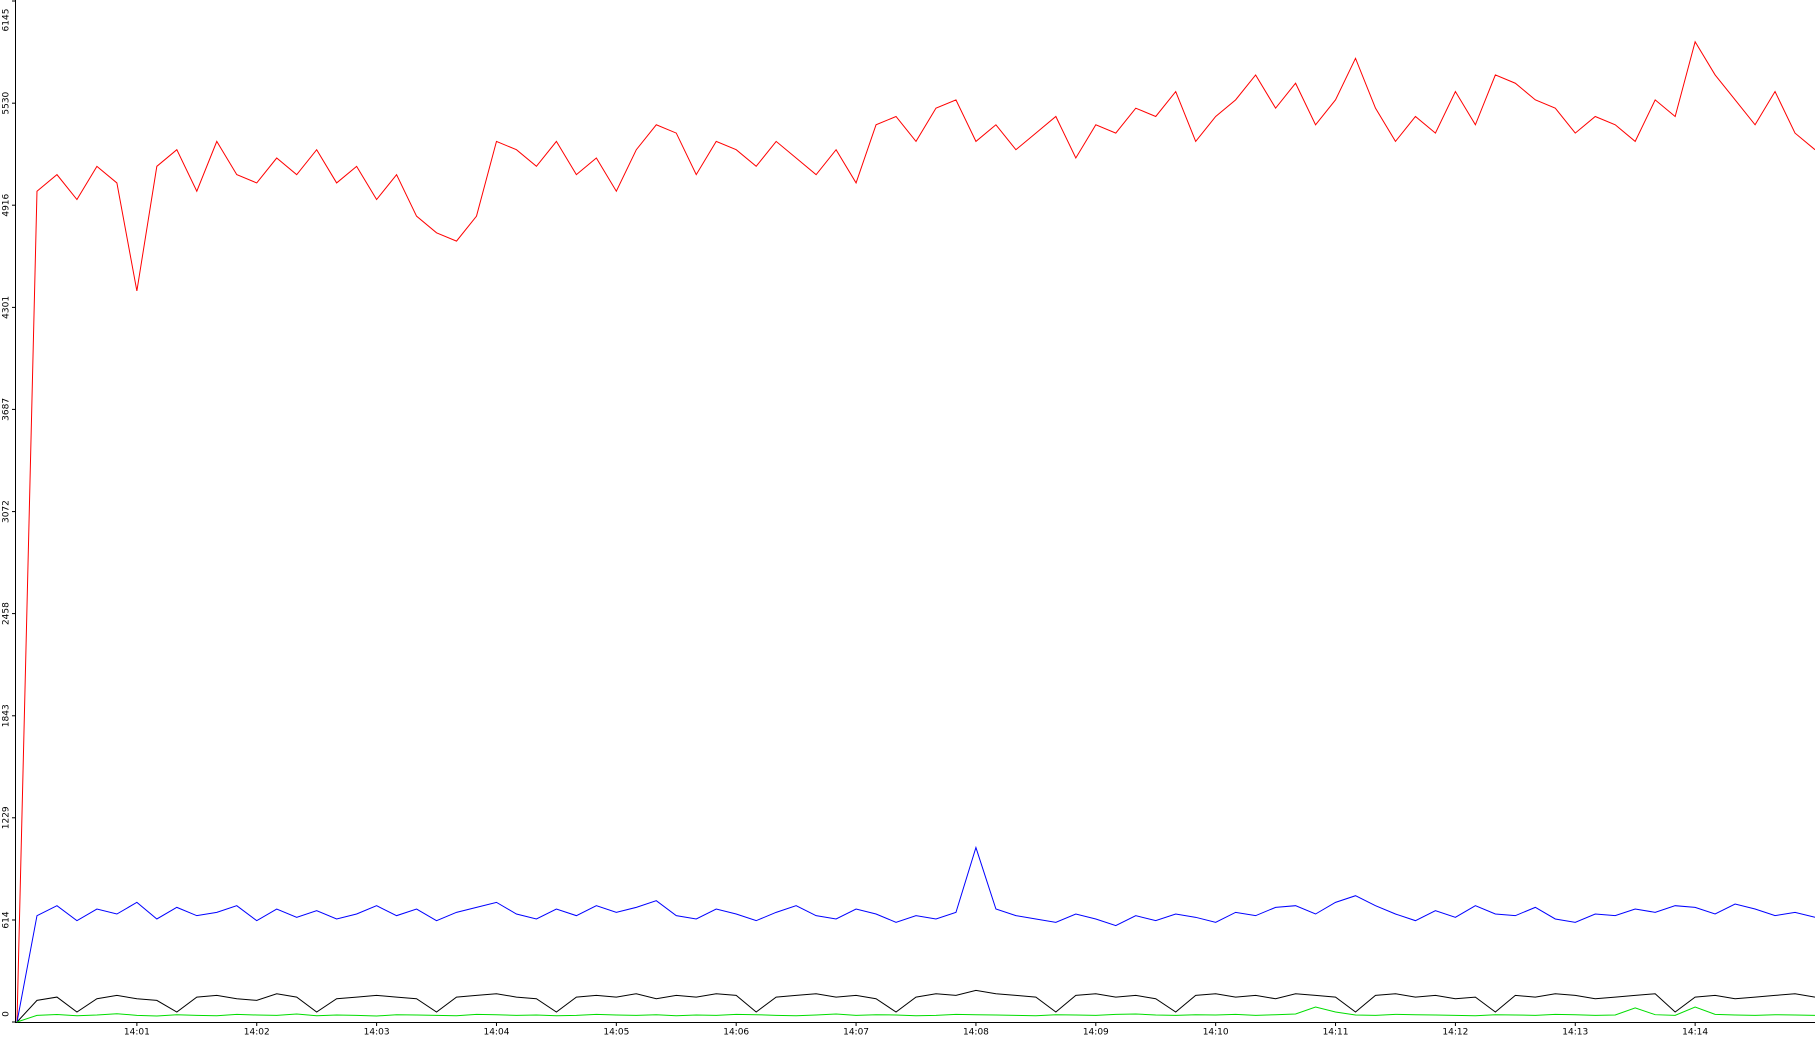 This screenshot has width=1815, height=1039. I want to click on y-tick-label: 614, so click(7, 919).